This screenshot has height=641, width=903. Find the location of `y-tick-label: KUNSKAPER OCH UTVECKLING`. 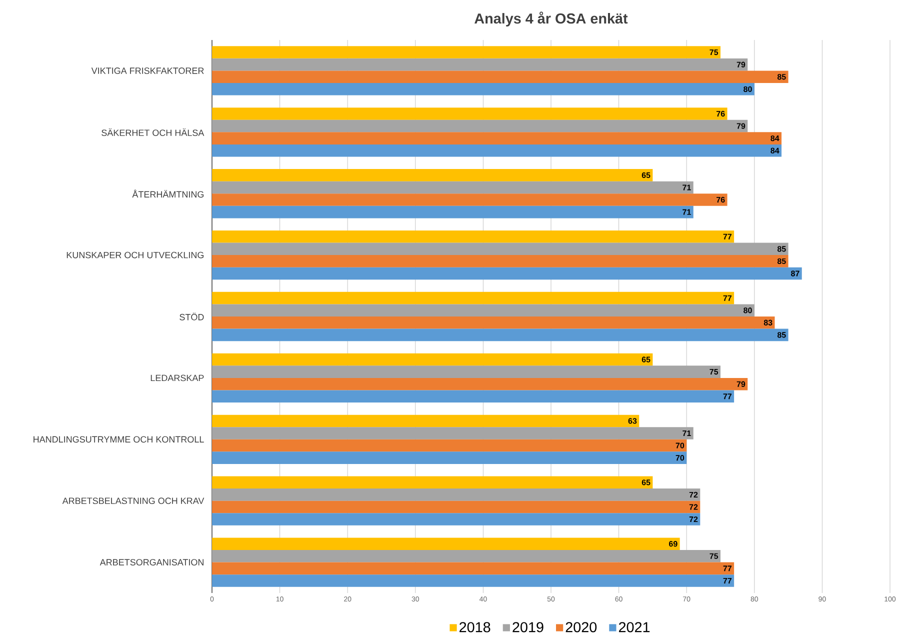

y-tick-label: KUNSKAPER OCH UTVECKLING is located at coordinates (135, 255).